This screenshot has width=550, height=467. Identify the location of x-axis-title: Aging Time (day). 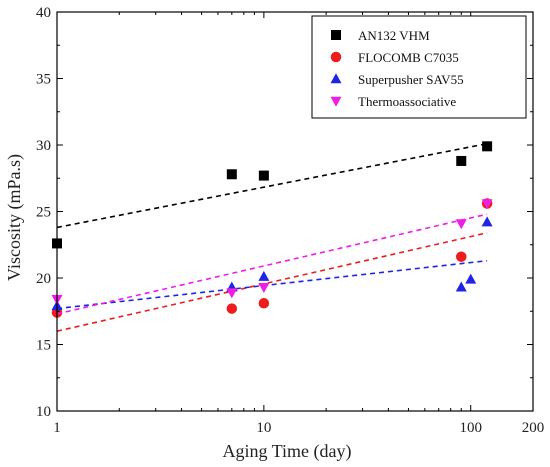
(286, 451).